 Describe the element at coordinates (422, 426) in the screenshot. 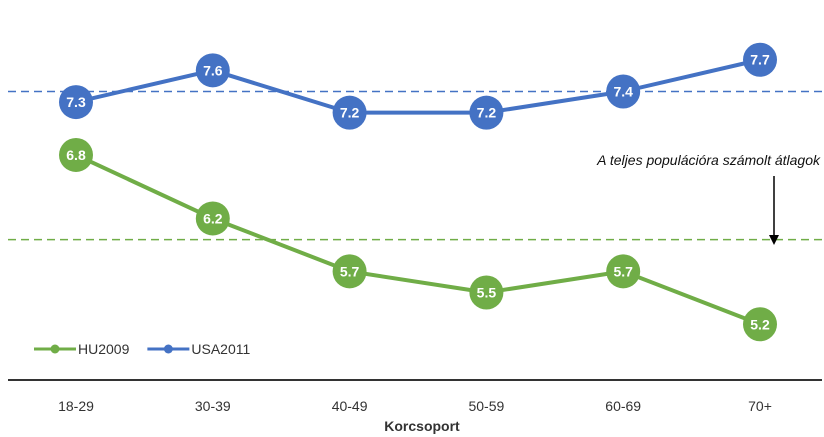

I see `x-axis-title: Korcsoport` at that location.